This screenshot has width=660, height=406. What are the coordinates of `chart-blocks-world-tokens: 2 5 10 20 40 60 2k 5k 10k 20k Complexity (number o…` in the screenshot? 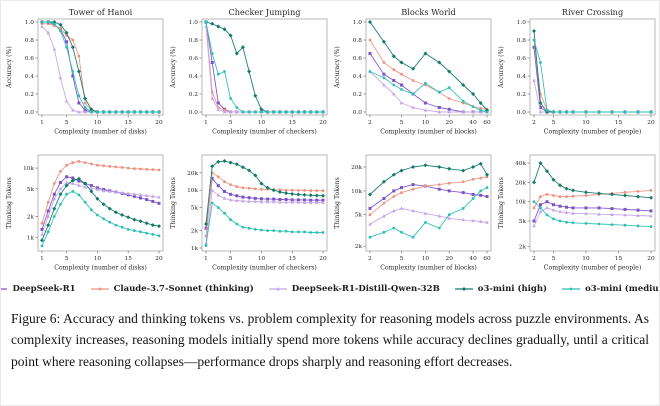 It's located at (413, 210).